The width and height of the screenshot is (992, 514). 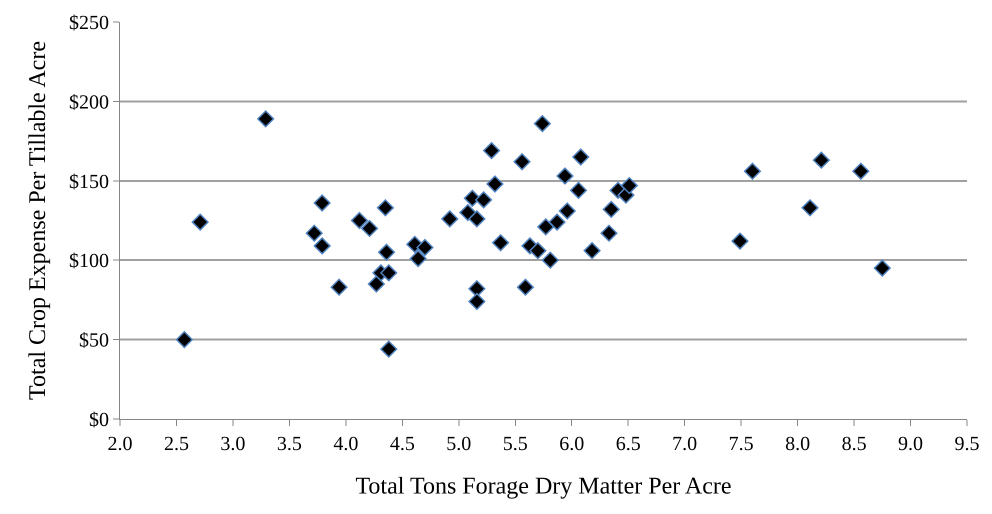 I want to click on x-tick-label: 8.0, so click(x=797, y=444).